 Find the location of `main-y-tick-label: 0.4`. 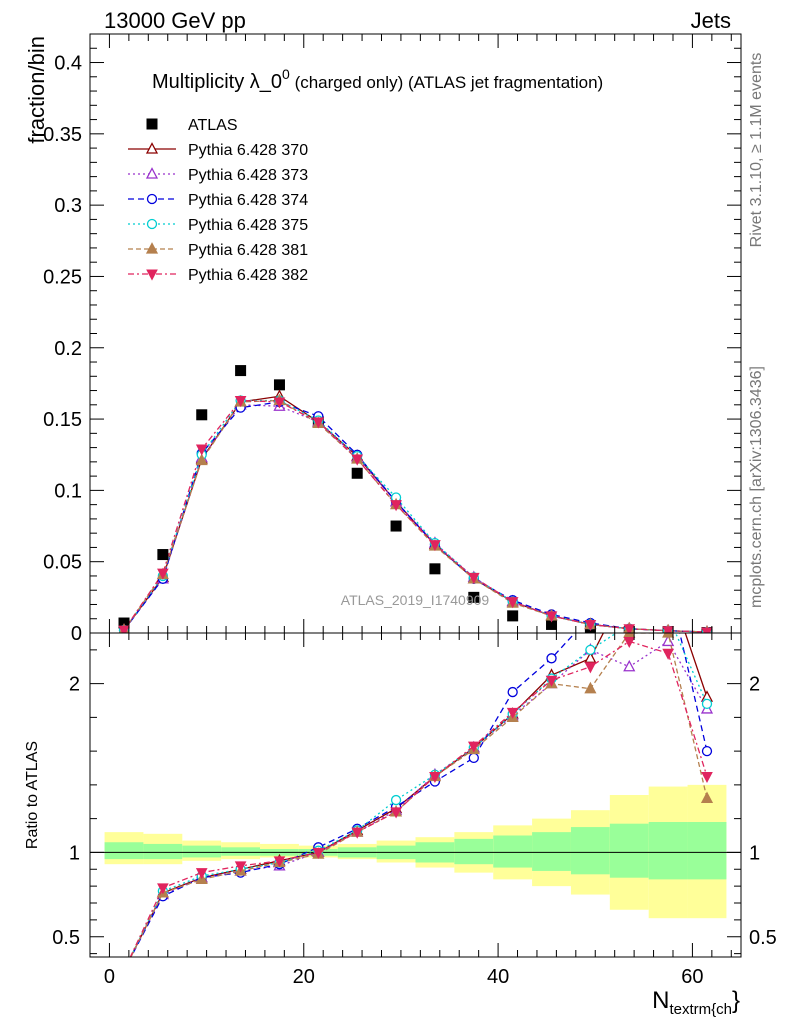

main-y-tick-label: 0.4 is located at coordinates (68, 64).